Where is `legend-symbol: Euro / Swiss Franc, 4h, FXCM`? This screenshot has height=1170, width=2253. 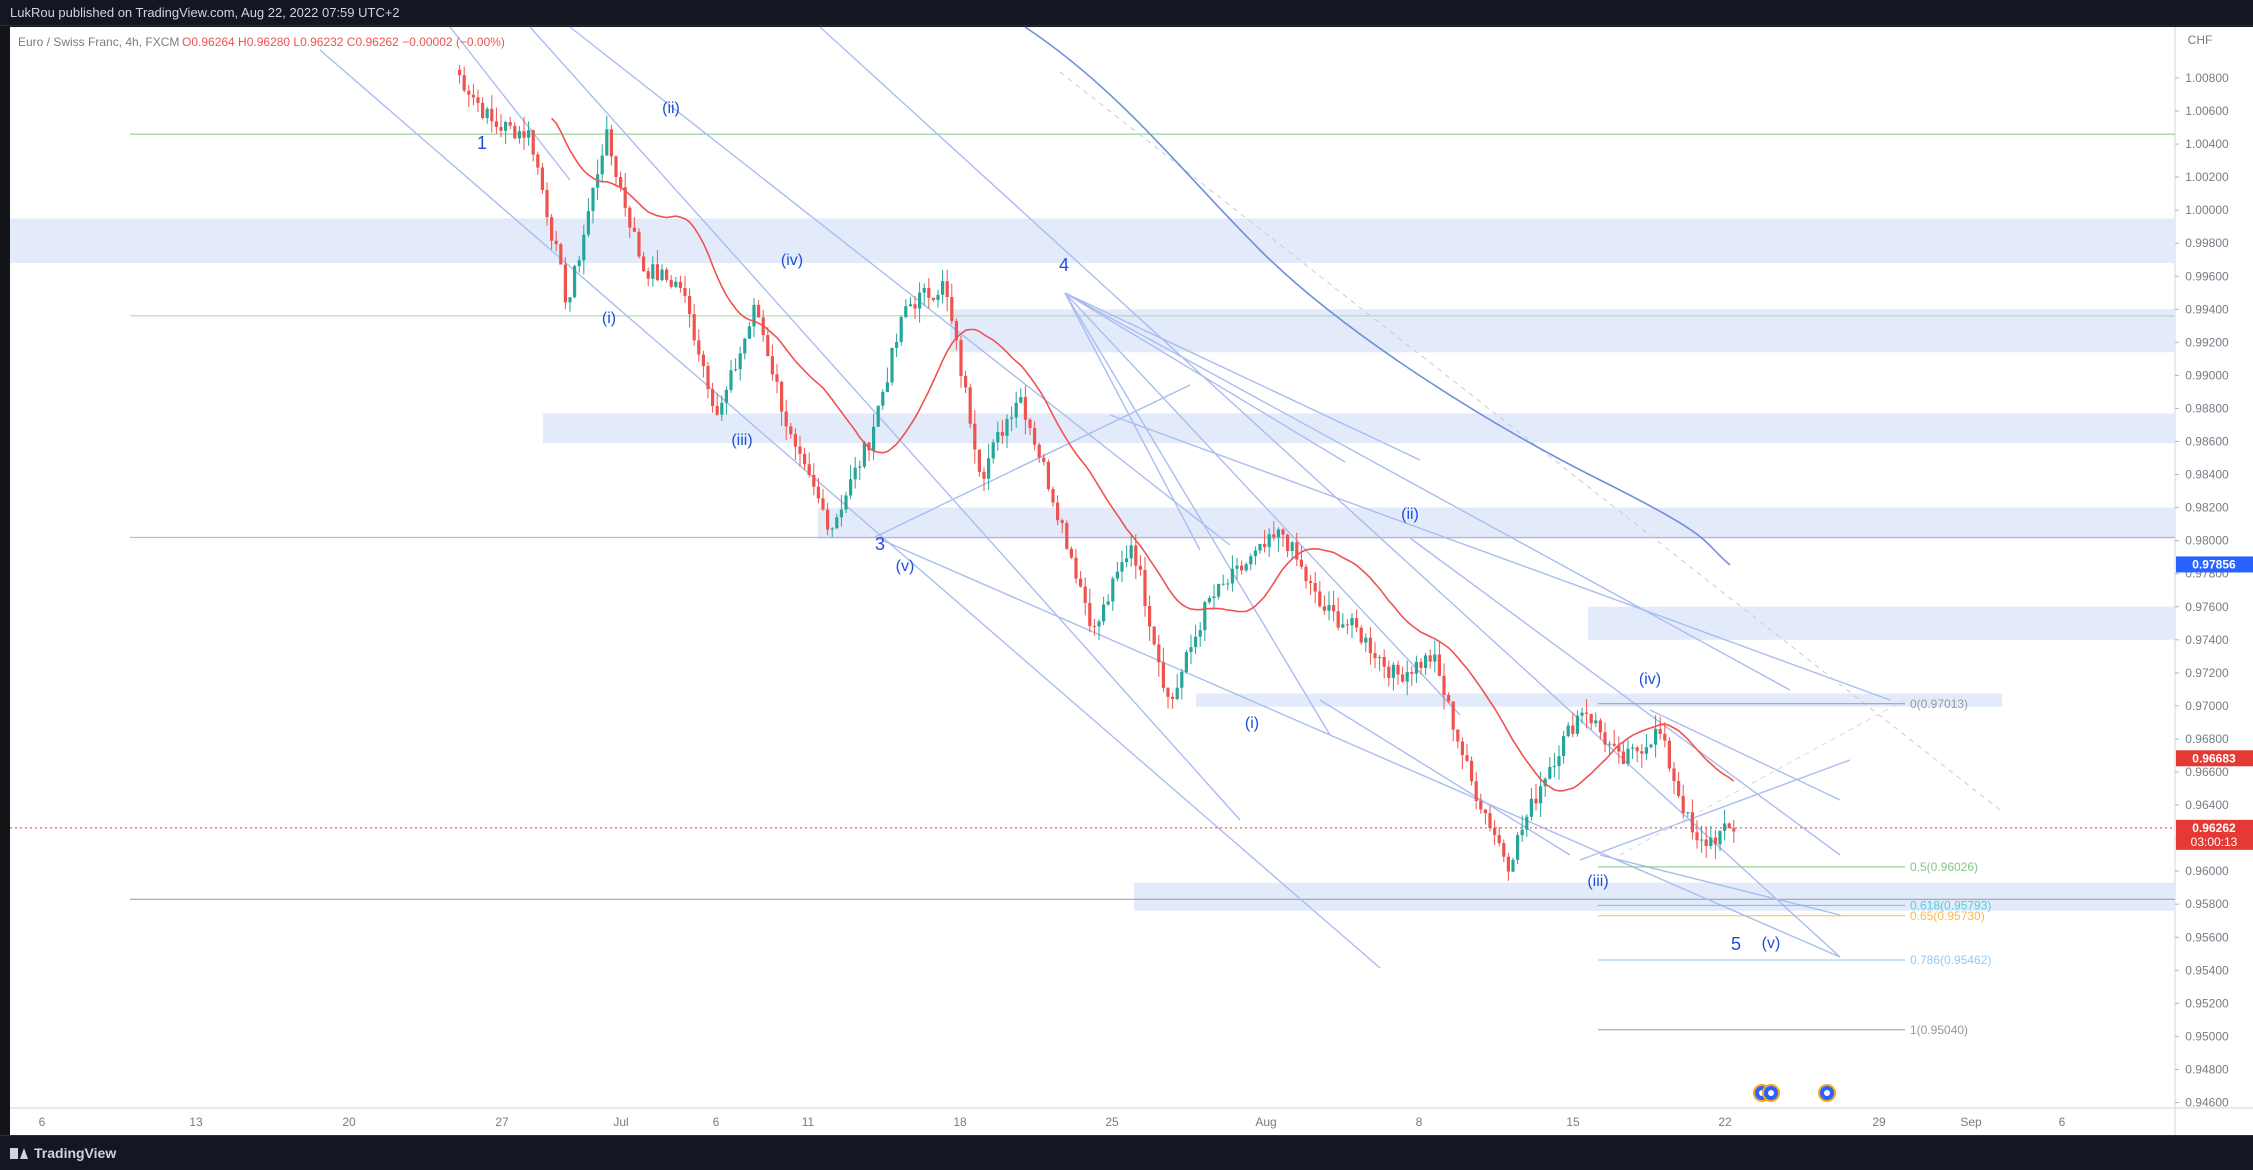 legend-symbol: Euro / Swiss Franc, 4h, FXCM is located at coordinates (98, 42).